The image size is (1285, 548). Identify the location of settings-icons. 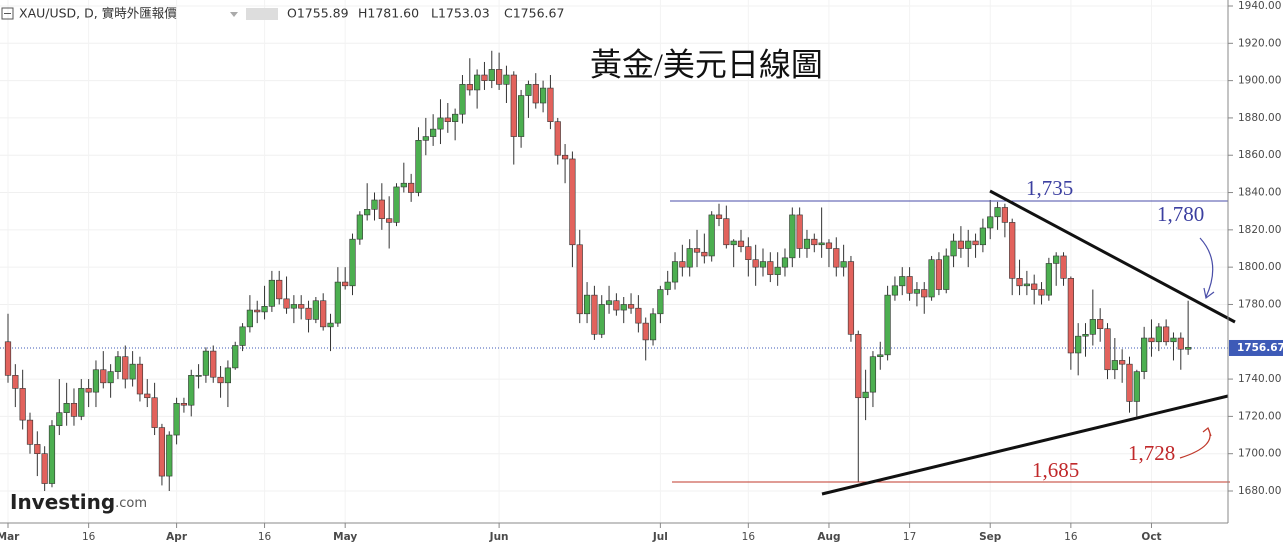
(262, 14).